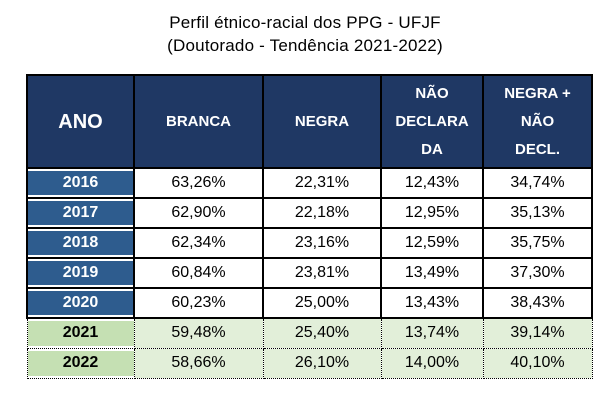  Describe the element at coordinates (322, 333) in the screenshot. I see `value-cell: 25,40%` at that location.